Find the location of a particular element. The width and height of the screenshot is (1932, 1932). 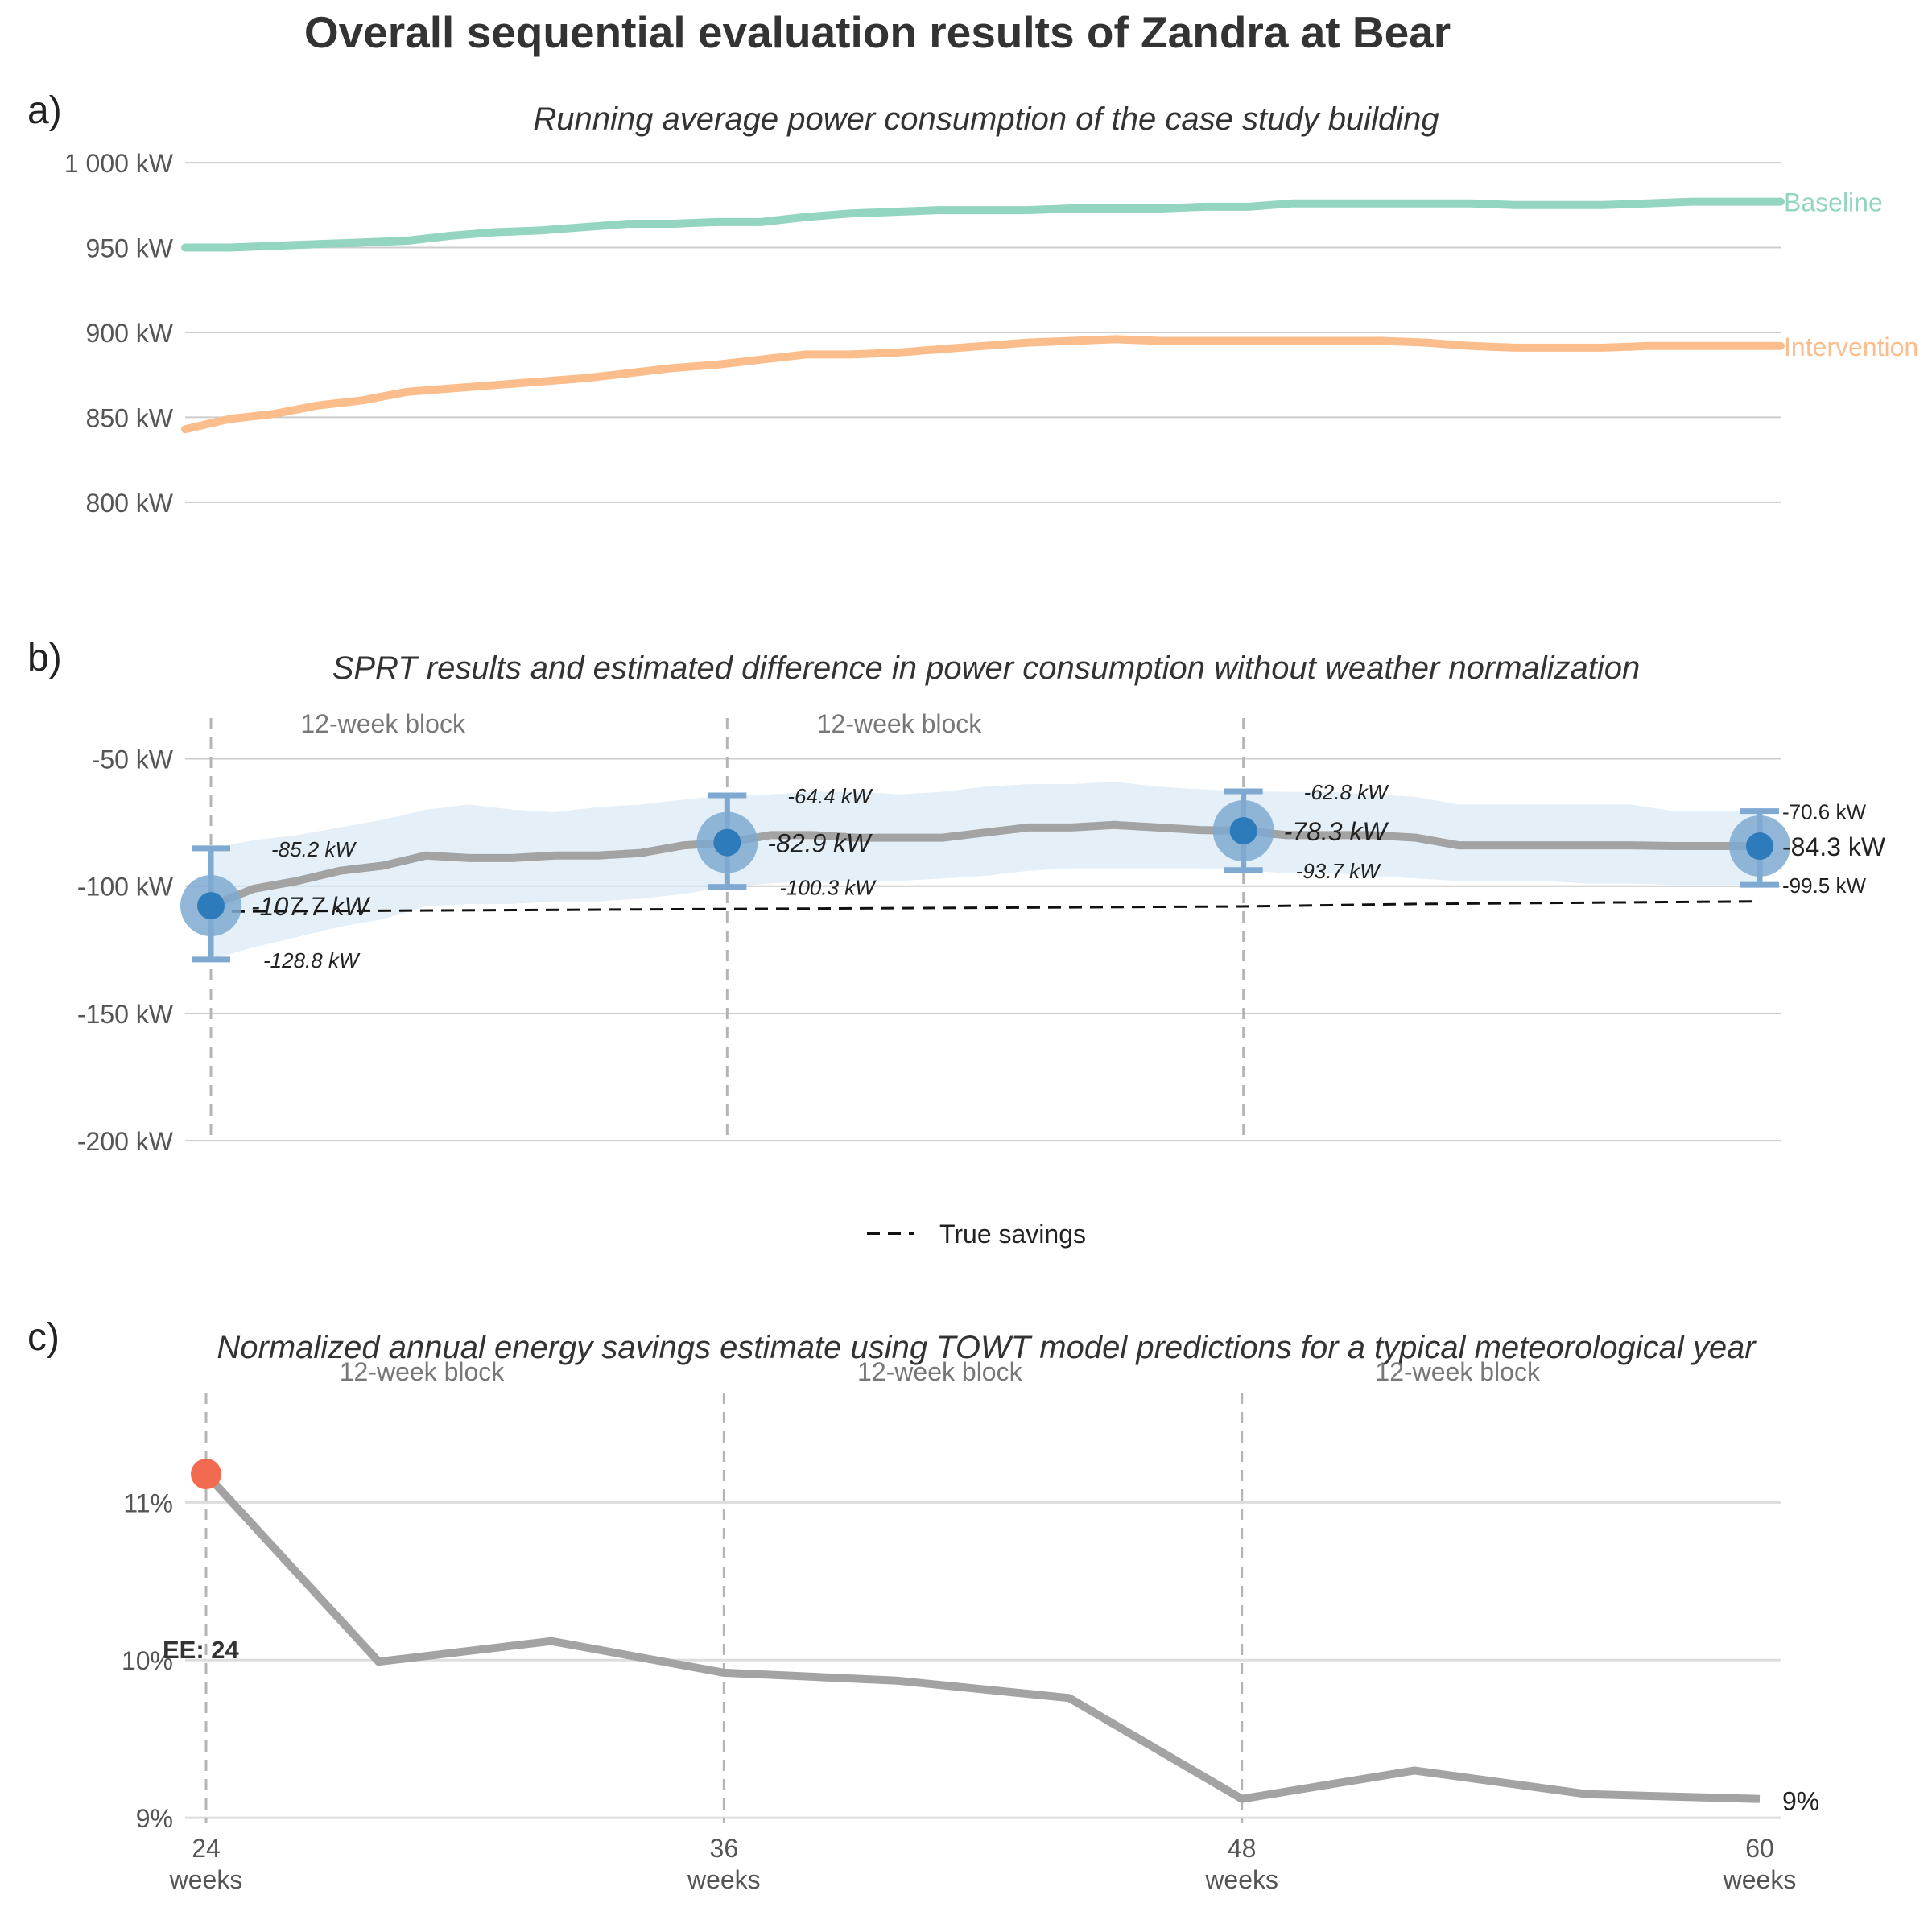

x-tick-label: 36 is located at coordinates (724, 1849).